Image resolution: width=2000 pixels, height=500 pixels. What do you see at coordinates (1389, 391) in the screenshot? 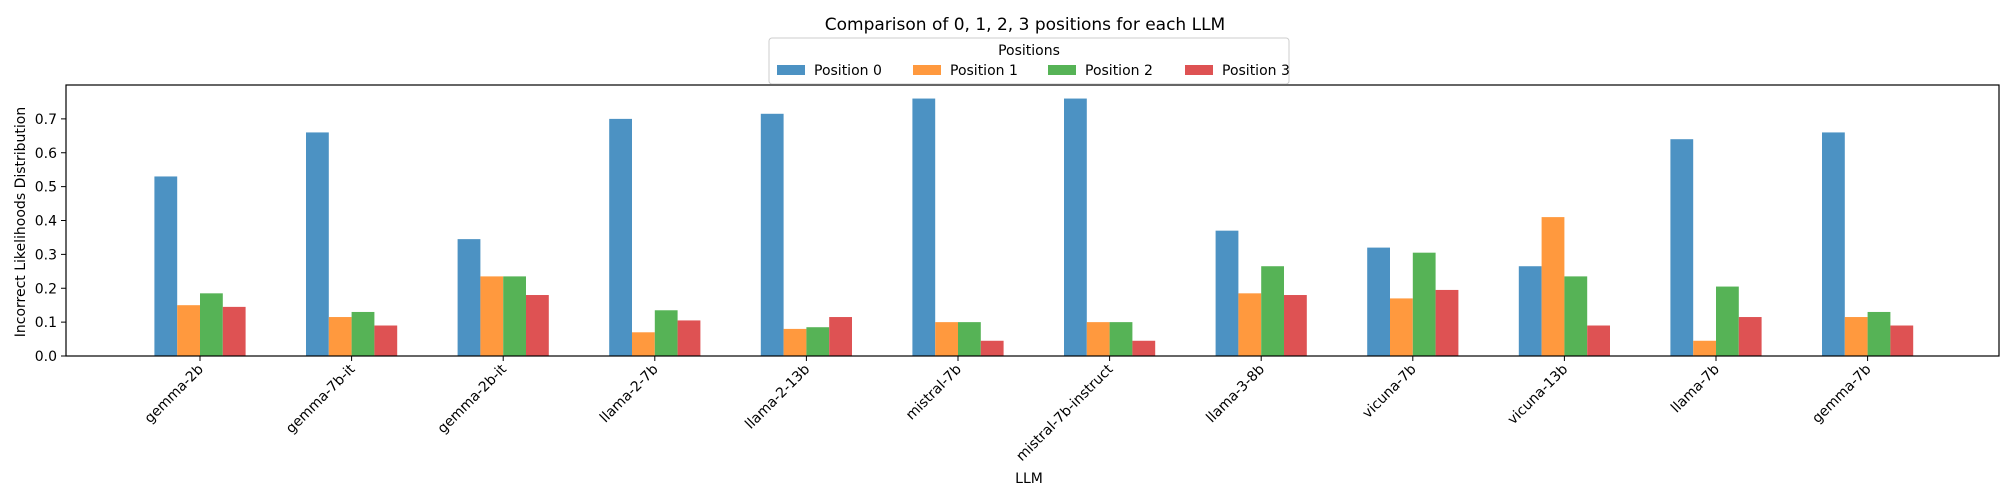
I see `x-tick-label: vicuna-7b` at bounding box center [1389, 391].